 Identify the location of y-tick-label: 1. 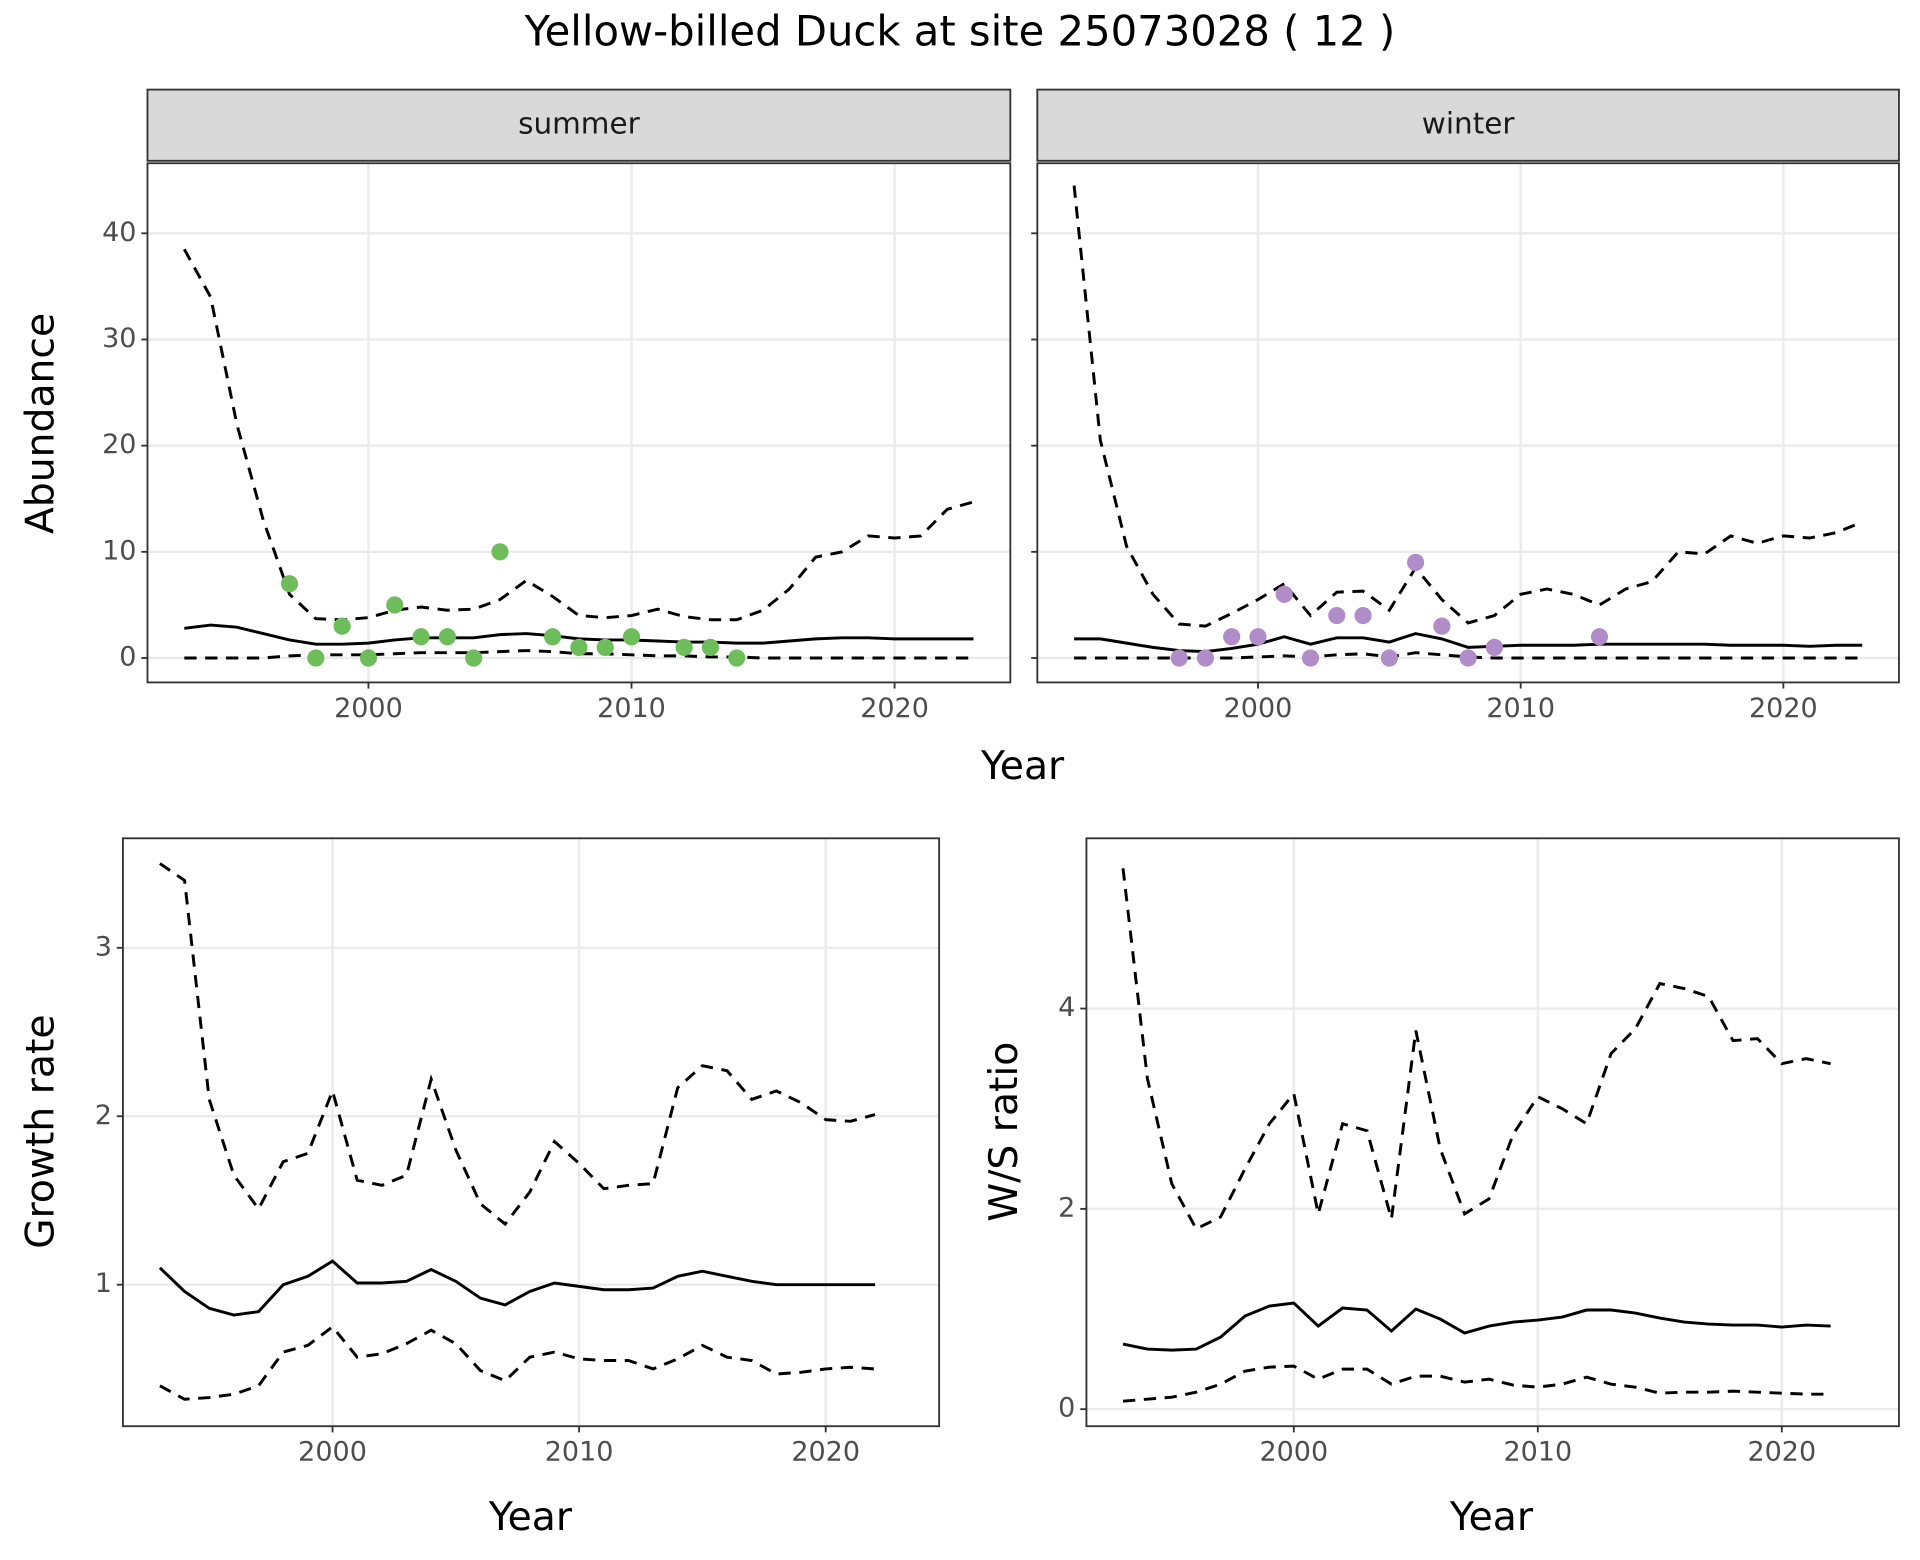
(103, 1283).